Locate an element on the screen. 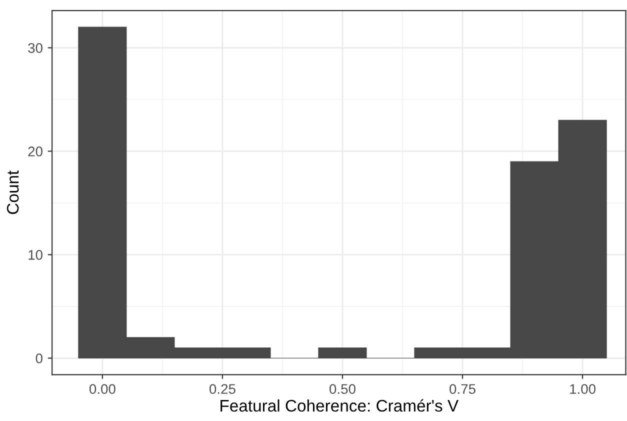 Image resolution: width=627 pixels, height=421 pixels. y-tick-label: 20 is located at coordinates (35, 151).